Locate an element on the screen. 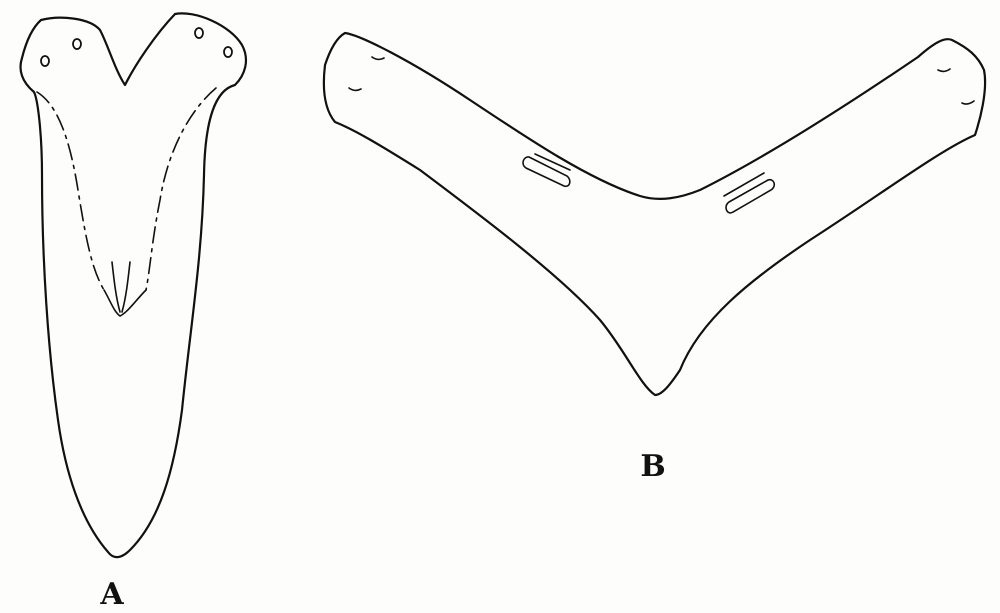 This screenshot has width=1000, height=613. figure-a-inner-tip is located at coordinates (125, 303).